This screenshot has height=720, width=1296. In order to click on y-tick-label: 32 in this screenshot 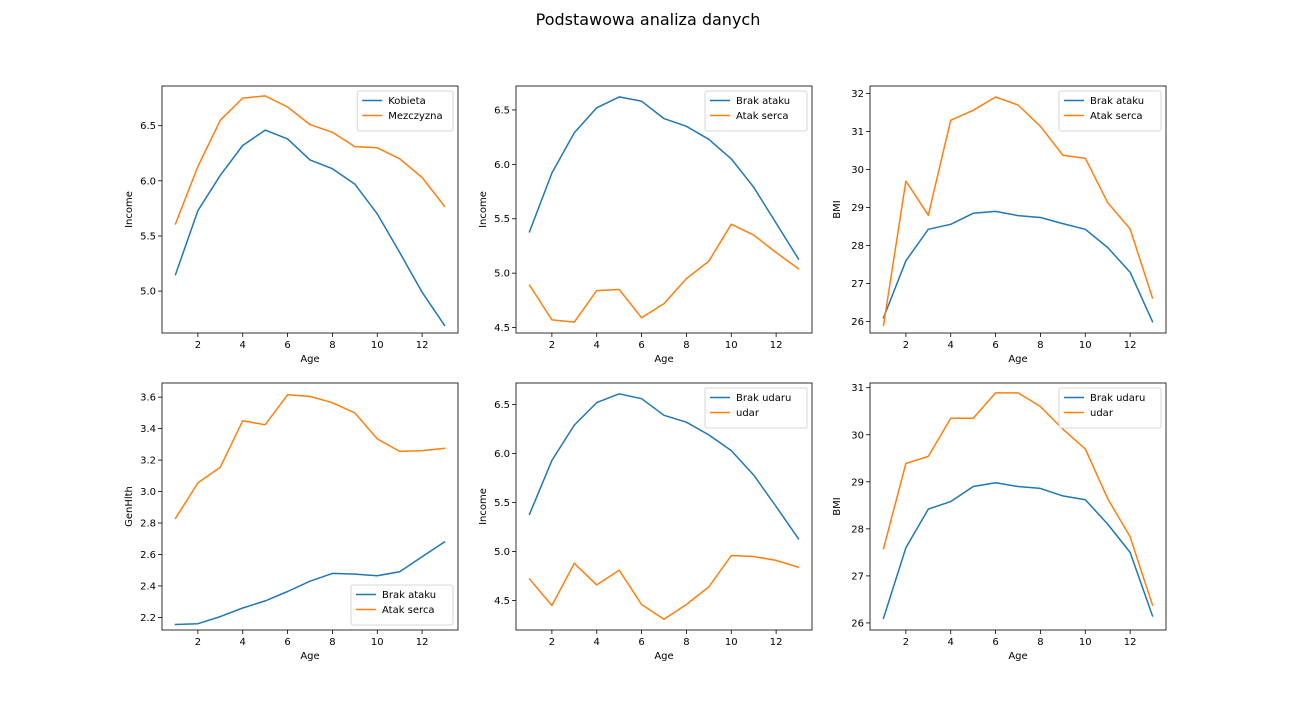, I will do `click(857, 94)`.